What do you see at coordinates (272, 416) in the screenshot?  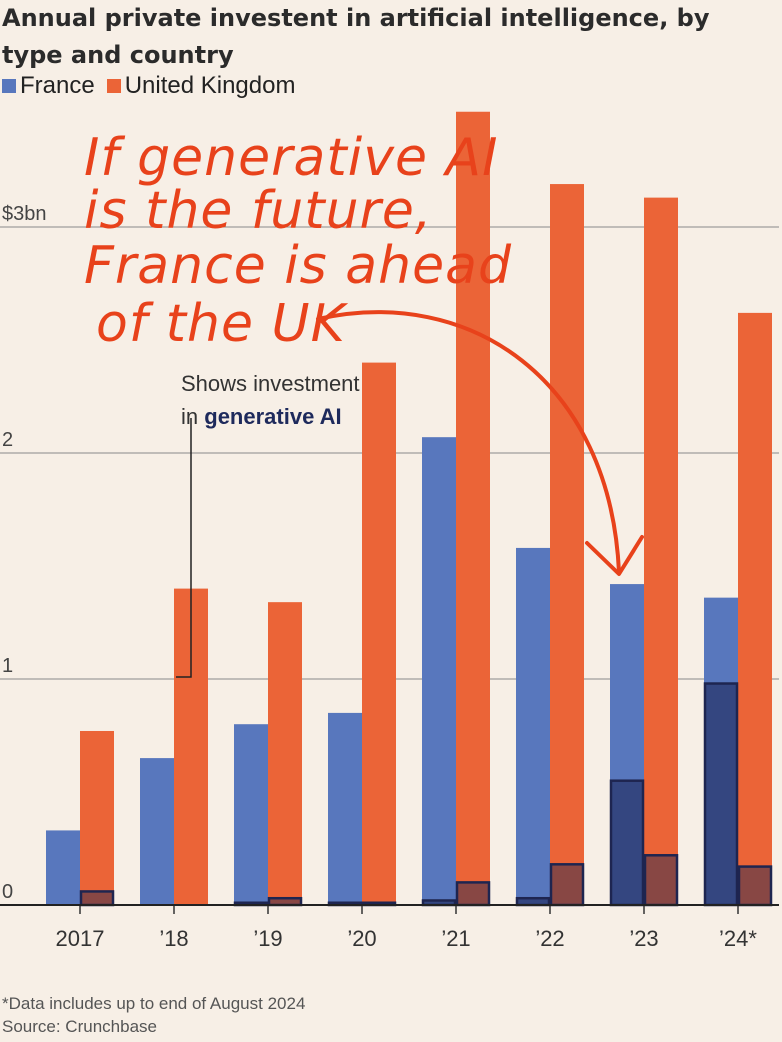 I see `callout-bold-generative-ai: generative AI` at bounding box center [272, 416].